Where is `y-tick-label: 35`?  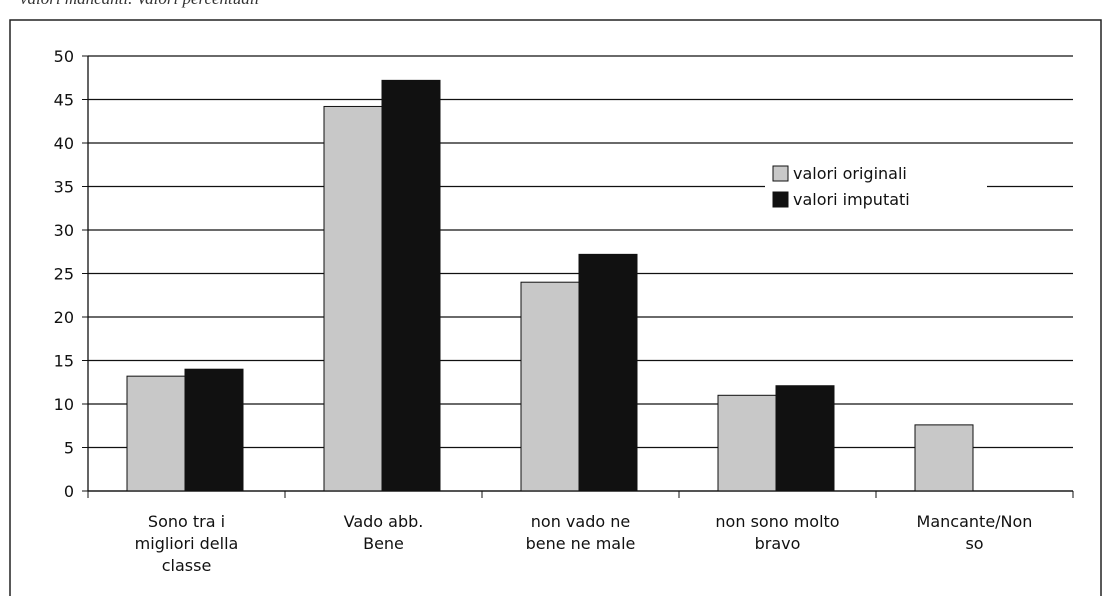
y-tick-label: 35 is located at coordinates (64, 187).